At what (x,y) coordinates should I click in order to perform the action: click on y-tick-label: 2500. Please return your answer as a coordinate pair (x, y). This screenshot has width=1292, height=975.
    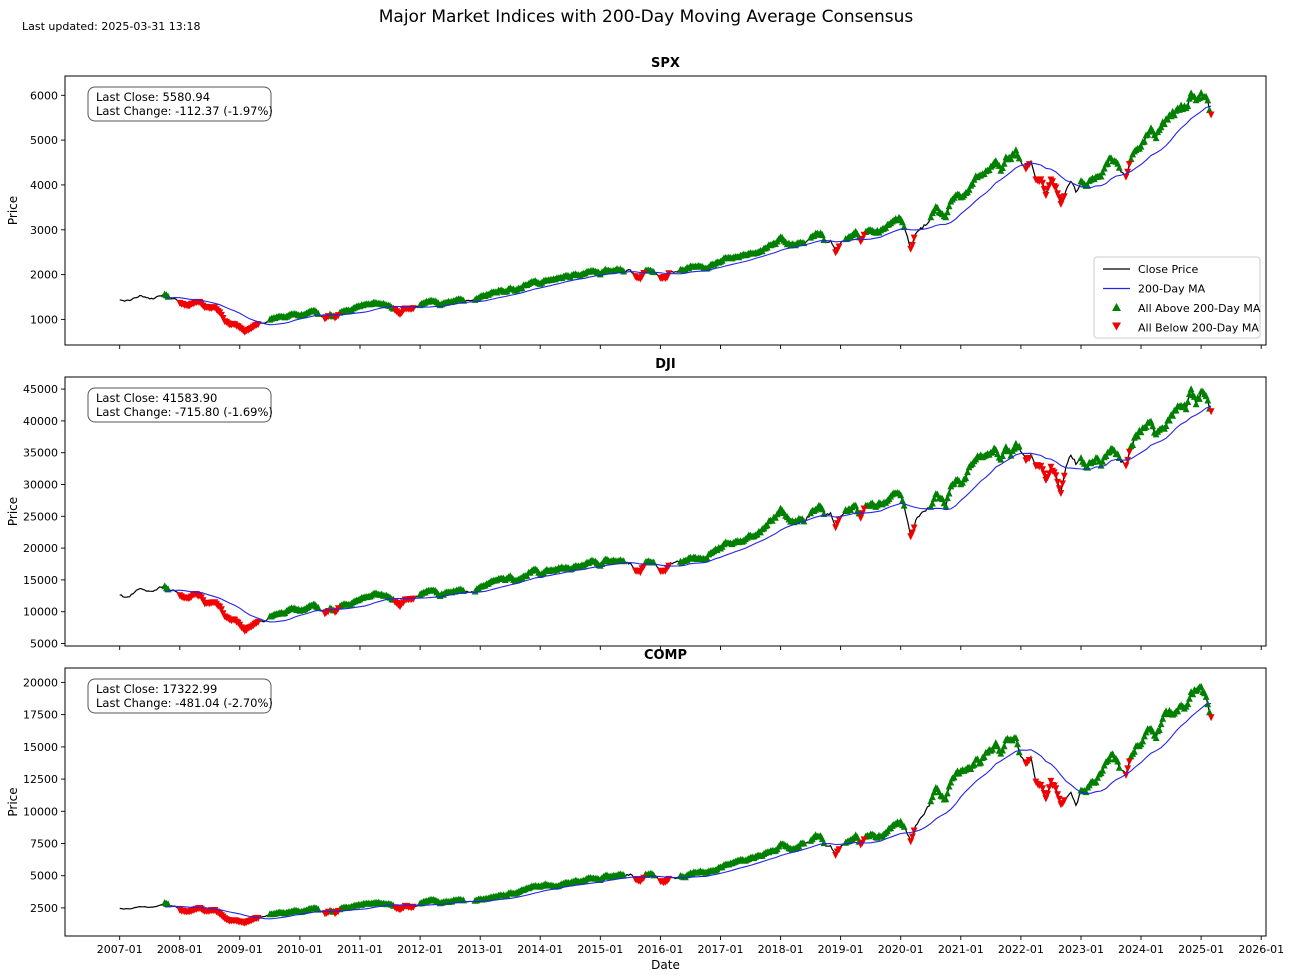
    Looking at the image, I should click on (44, 908).